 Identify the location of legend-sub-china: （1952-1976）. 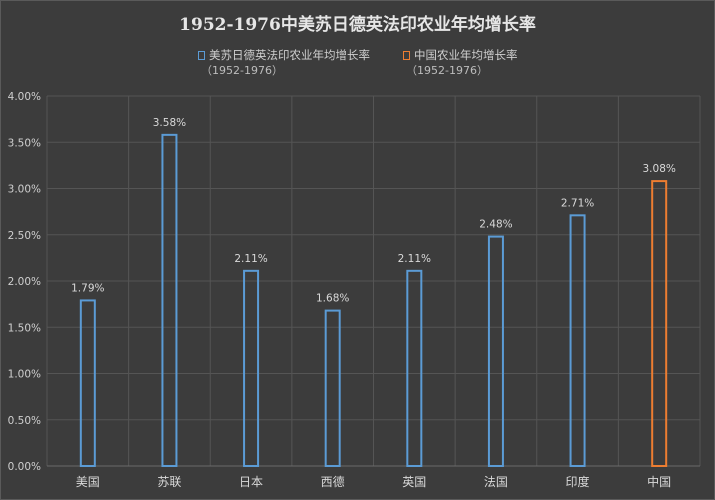
(447, 70).